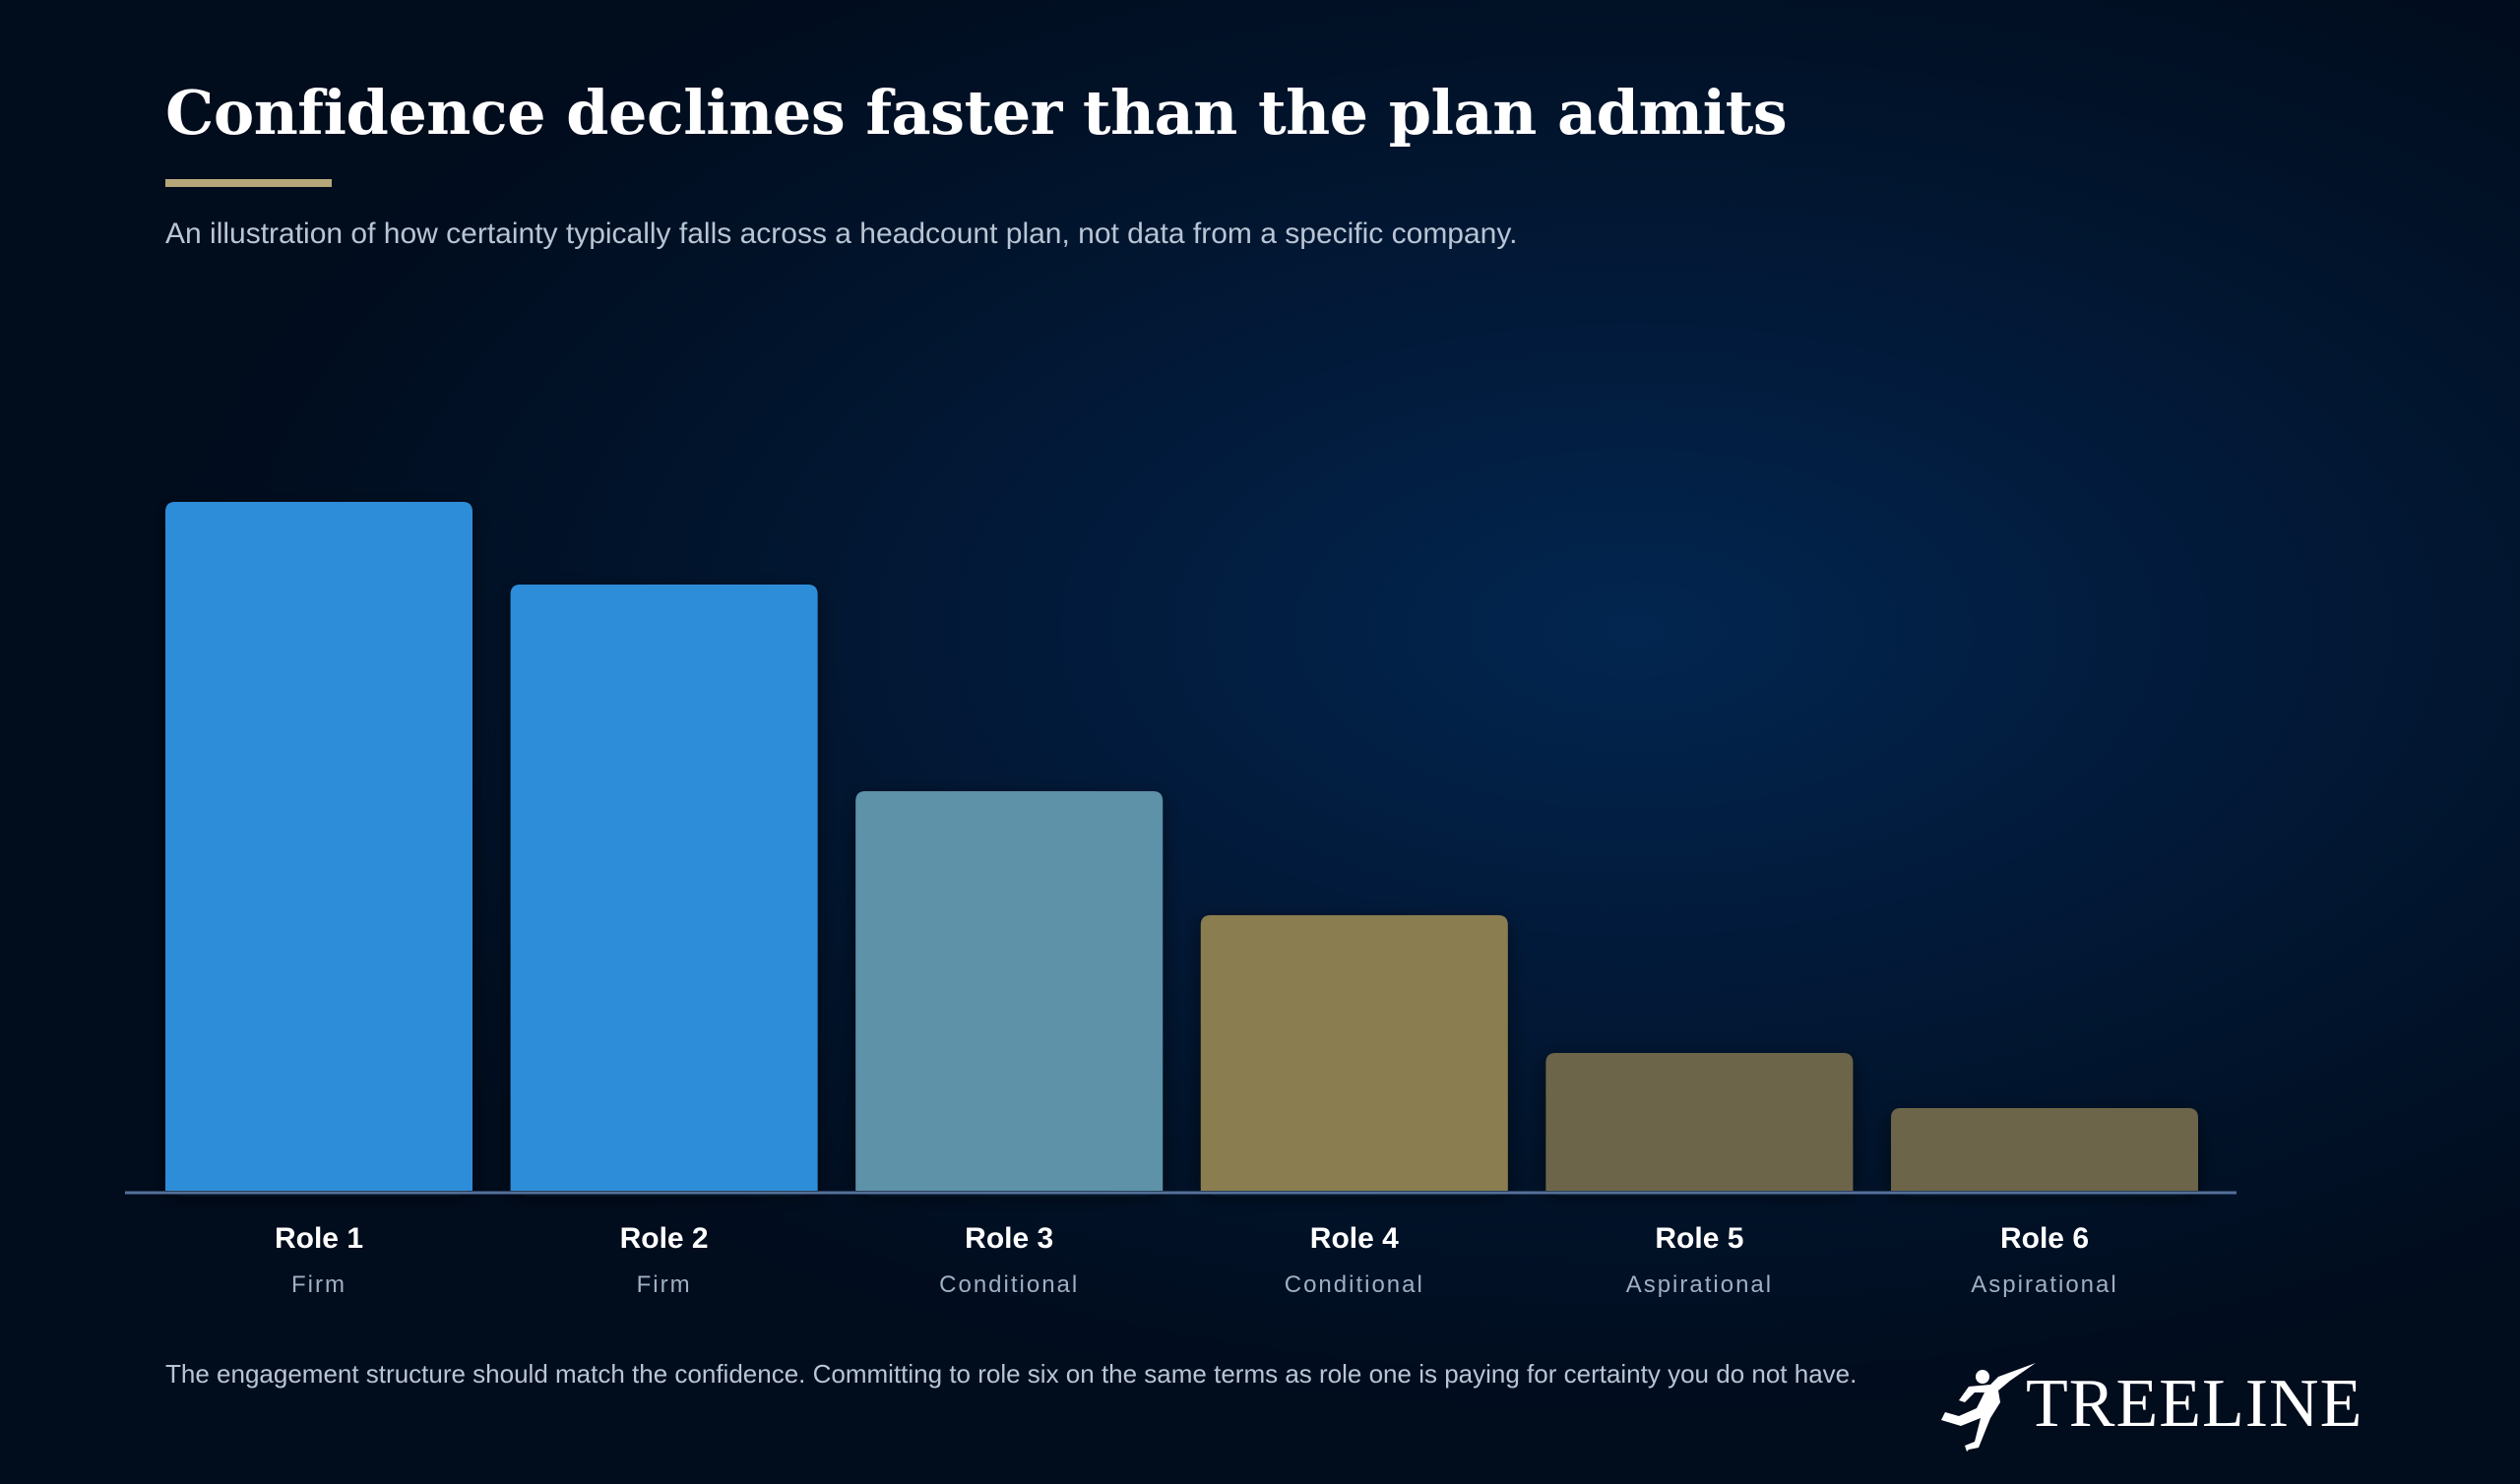 The width and height of the screenshot is (2520, 1484). Describe the element at coordinates (664, 1239) in the screenshot. I see `category-label: Role 2` at that location.